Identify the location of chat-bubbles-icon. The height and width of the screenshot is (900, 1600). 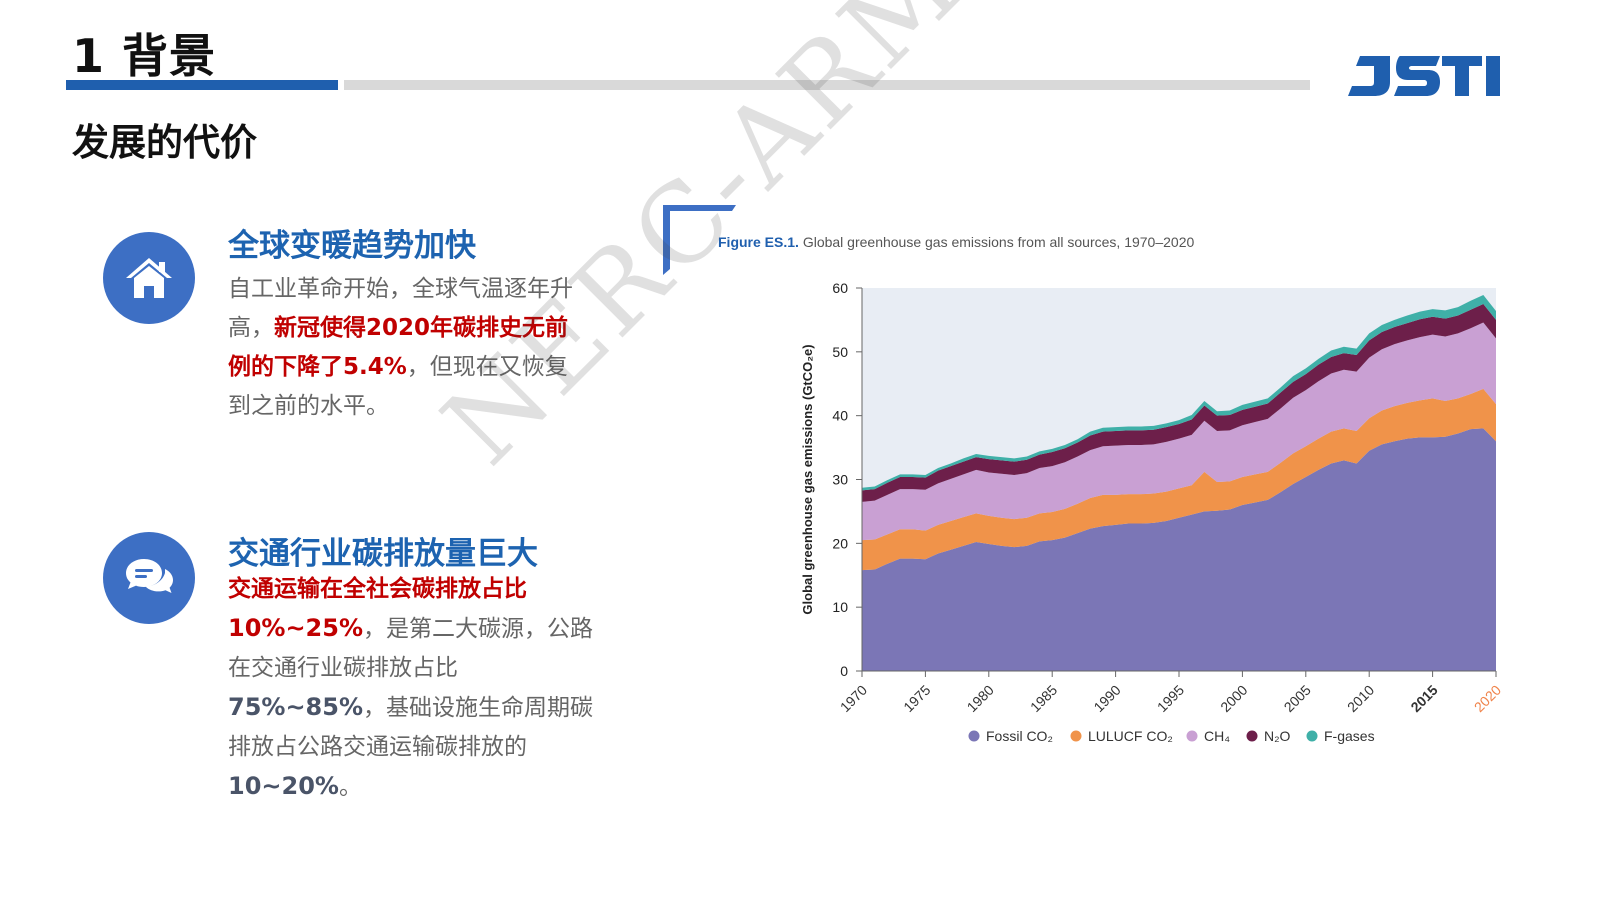
(149, 578).